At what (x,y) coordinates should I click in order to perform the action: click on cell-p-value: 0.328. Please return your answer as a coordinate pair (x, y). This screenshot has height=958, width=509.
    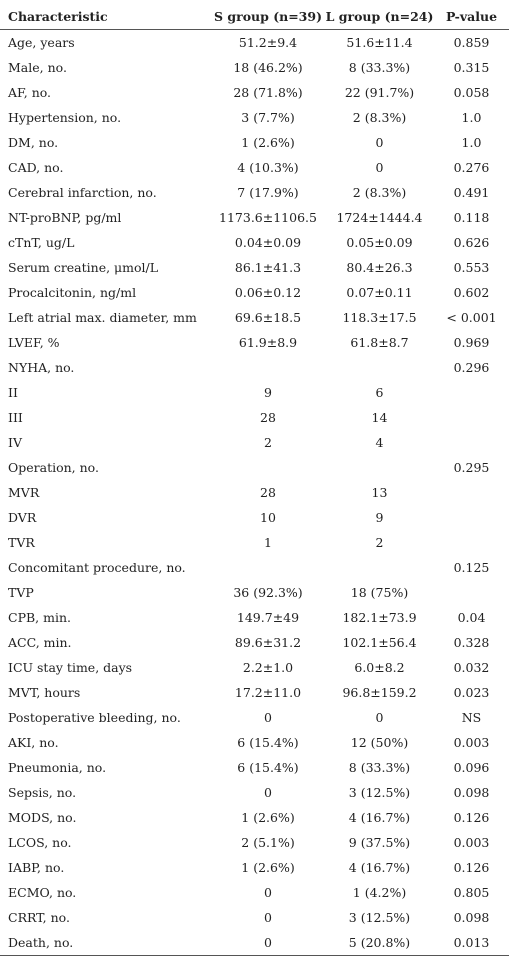
    Looking at the image, I should click on (471, 642).